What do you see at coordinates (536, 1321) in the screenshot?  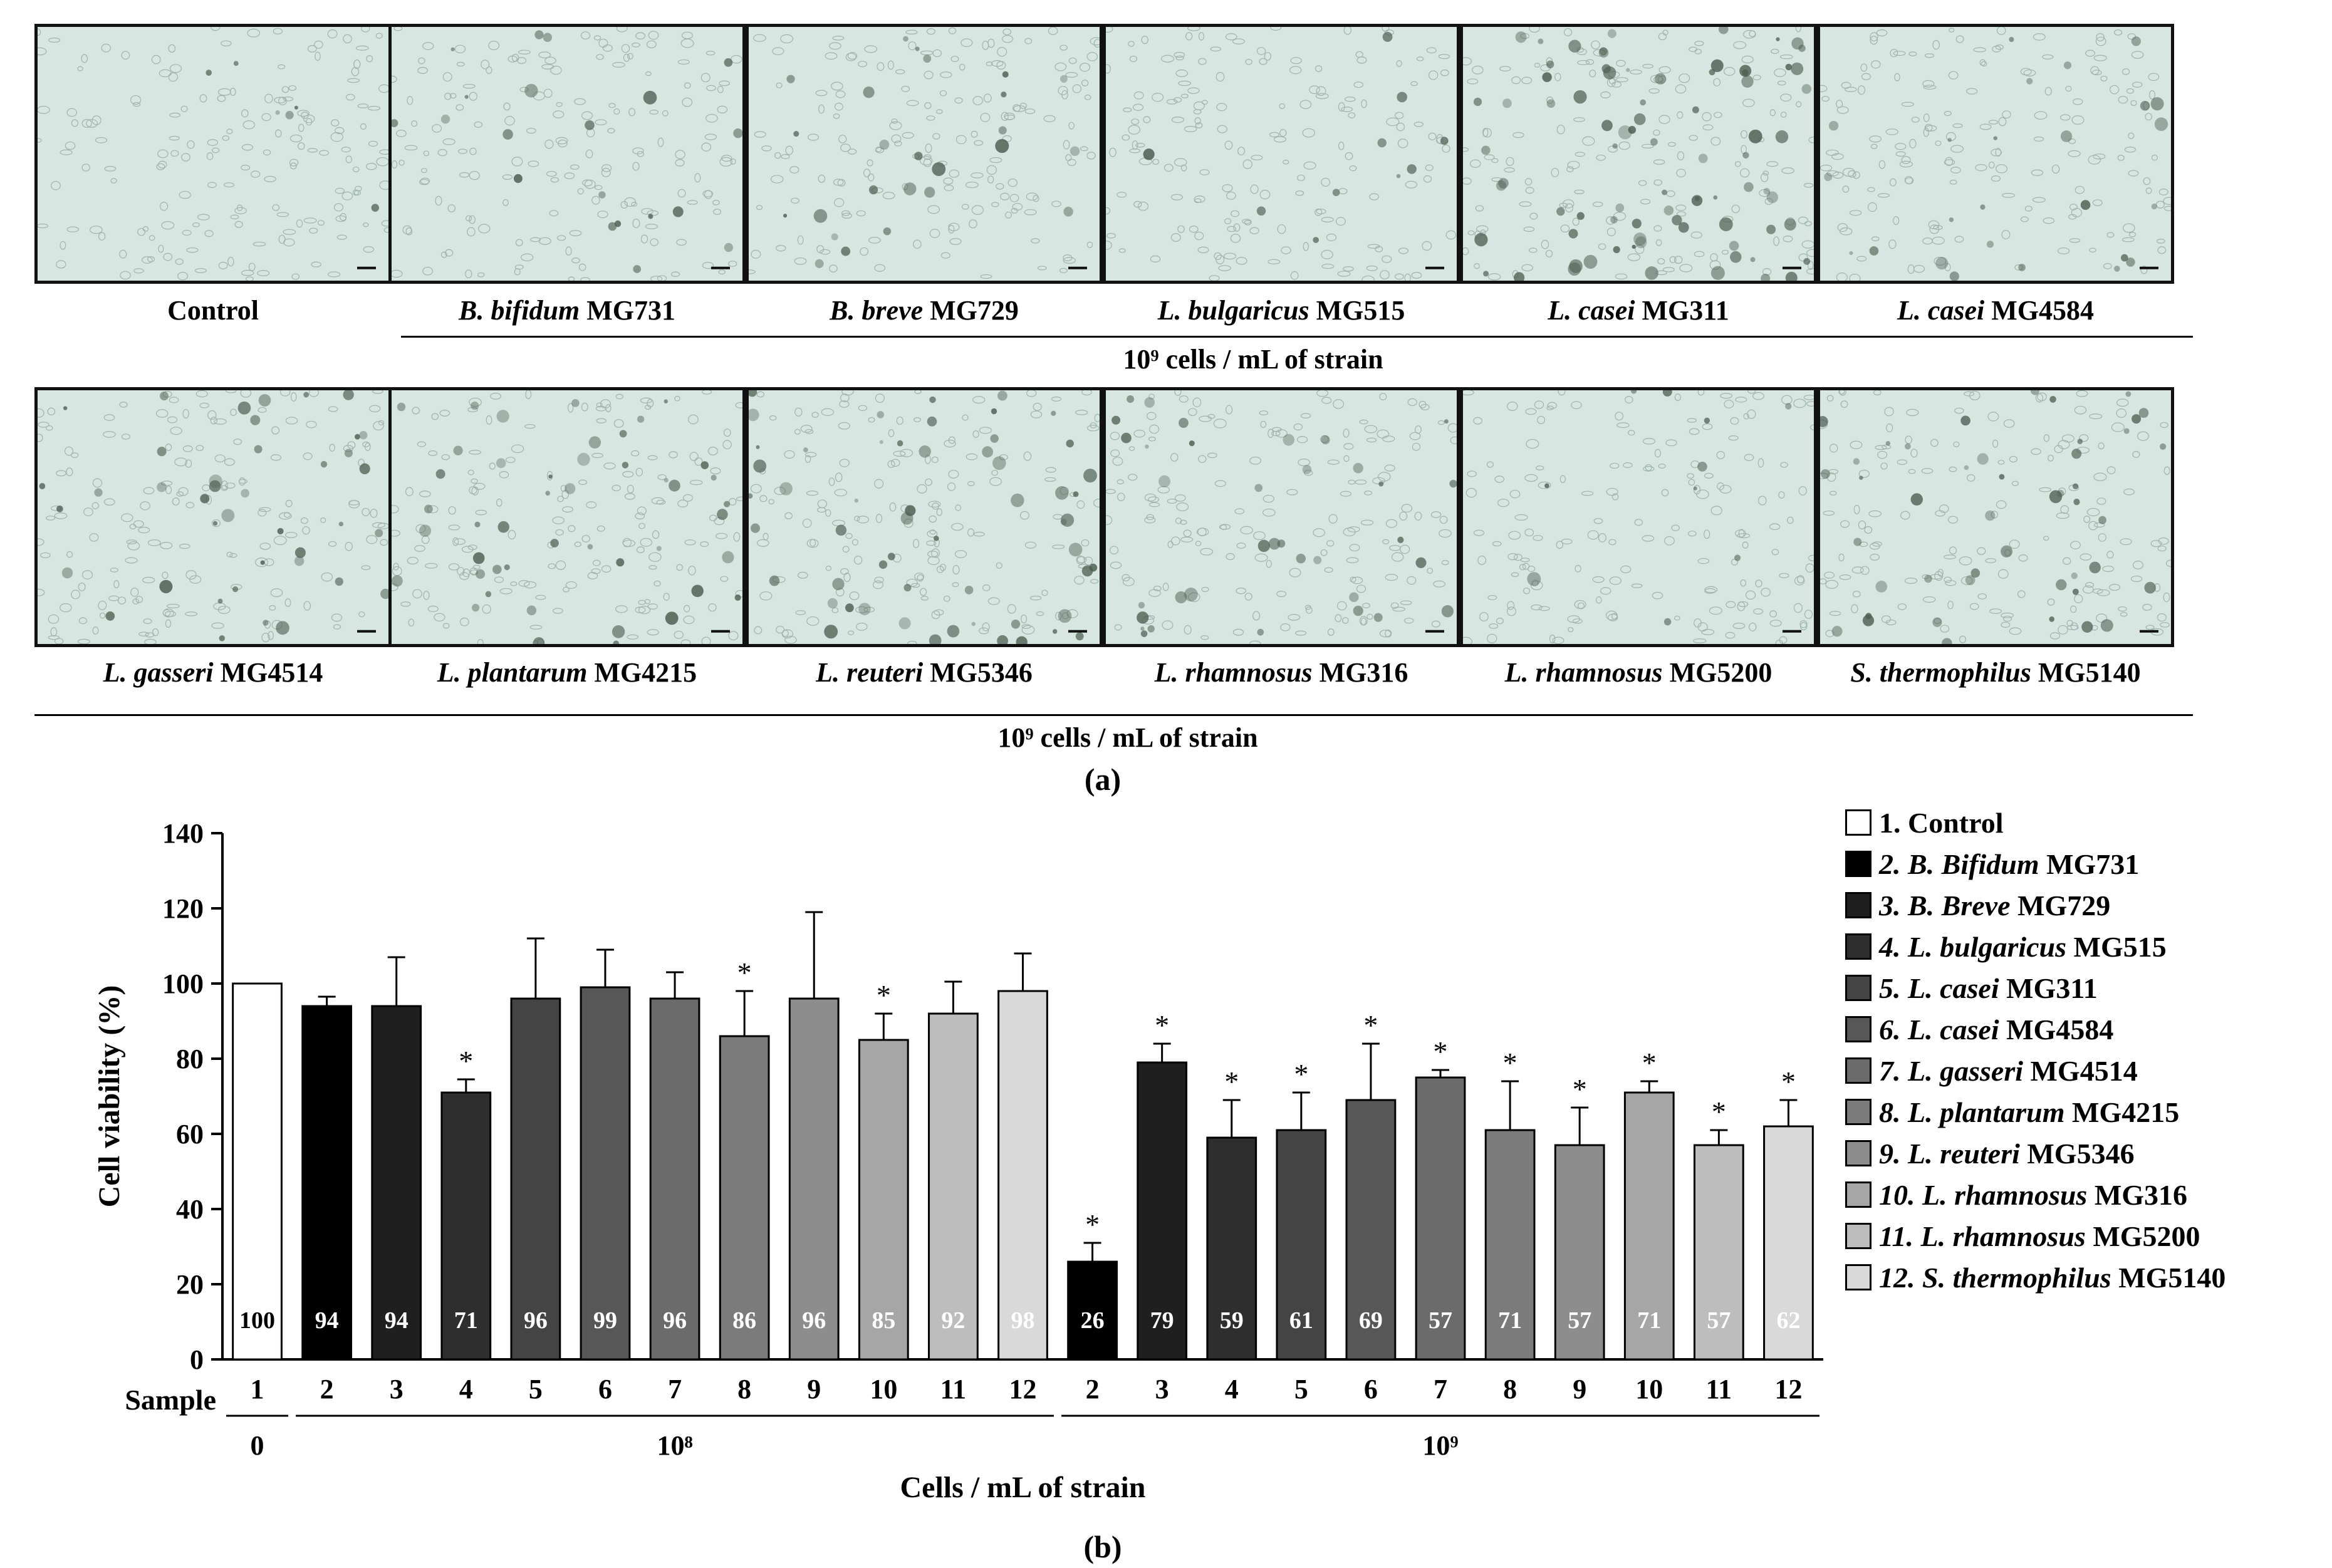 I see `bar-value-label: 96` at bounding box center [536, 1321].